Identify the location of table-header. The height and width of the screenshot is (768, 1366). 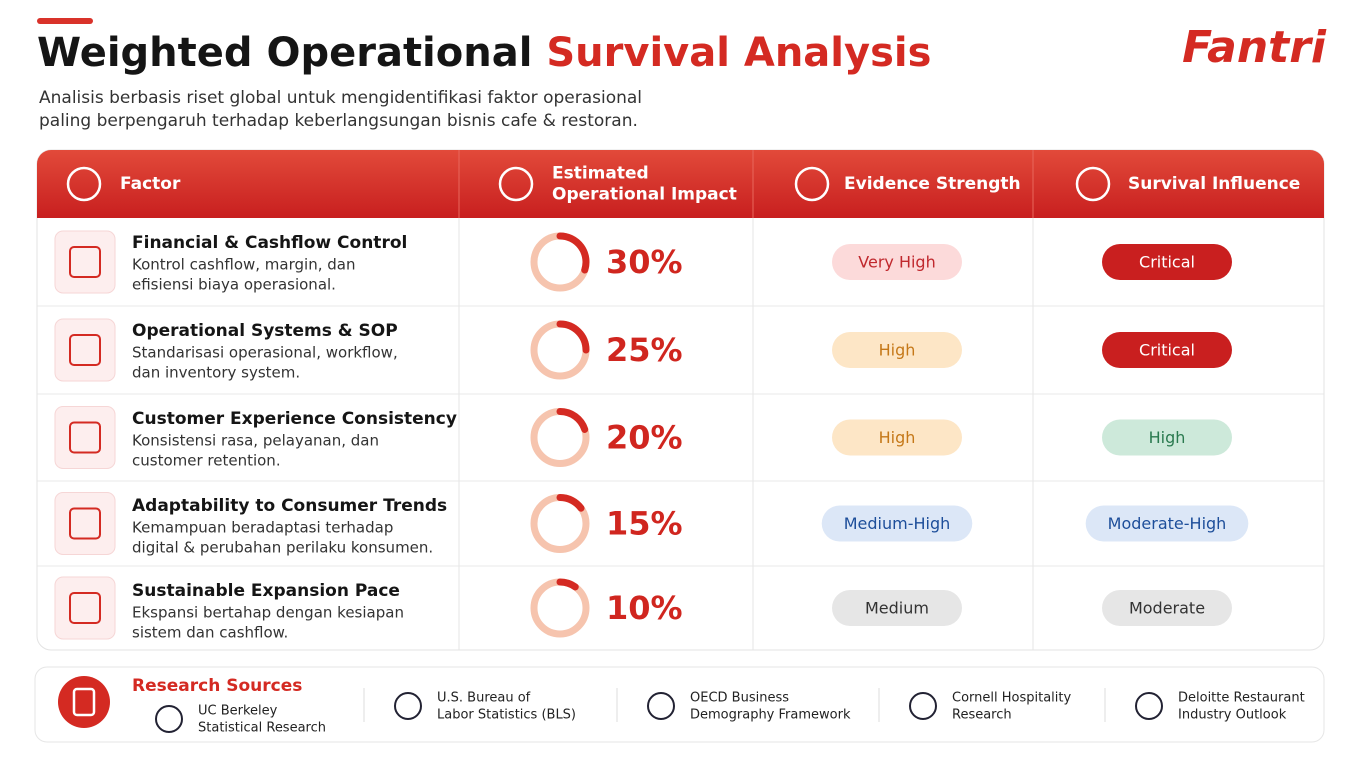
(680, 184).